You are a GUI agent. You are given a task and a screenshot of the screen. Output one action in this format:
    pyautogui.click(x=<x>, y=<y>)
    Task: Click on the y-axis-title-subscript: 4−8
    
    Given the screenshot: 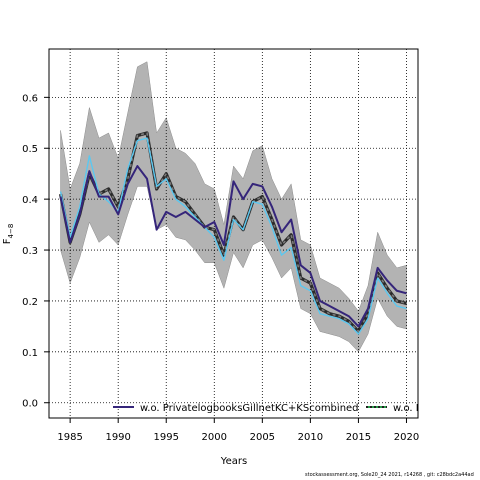 What is the action you would take?
    pyautogui.click(x=11, y=231)
    